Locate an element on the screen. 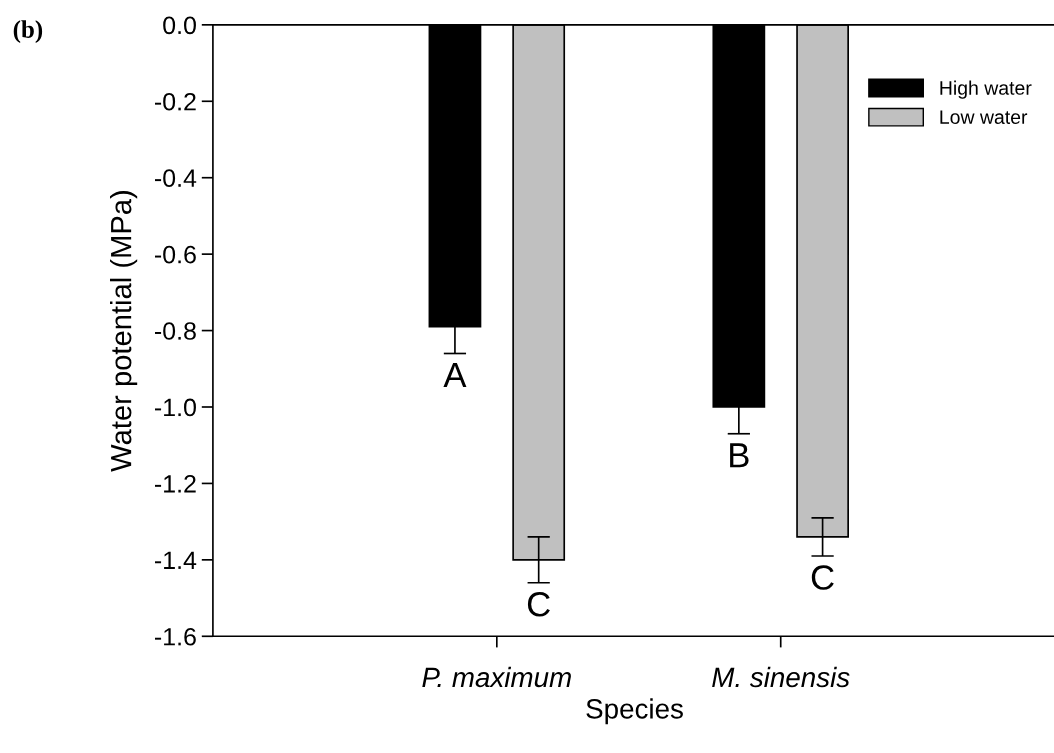 The height and width of the screenshot is (753, 1054). y-tick-label: -1.0 is located at coordinates (175, 407).